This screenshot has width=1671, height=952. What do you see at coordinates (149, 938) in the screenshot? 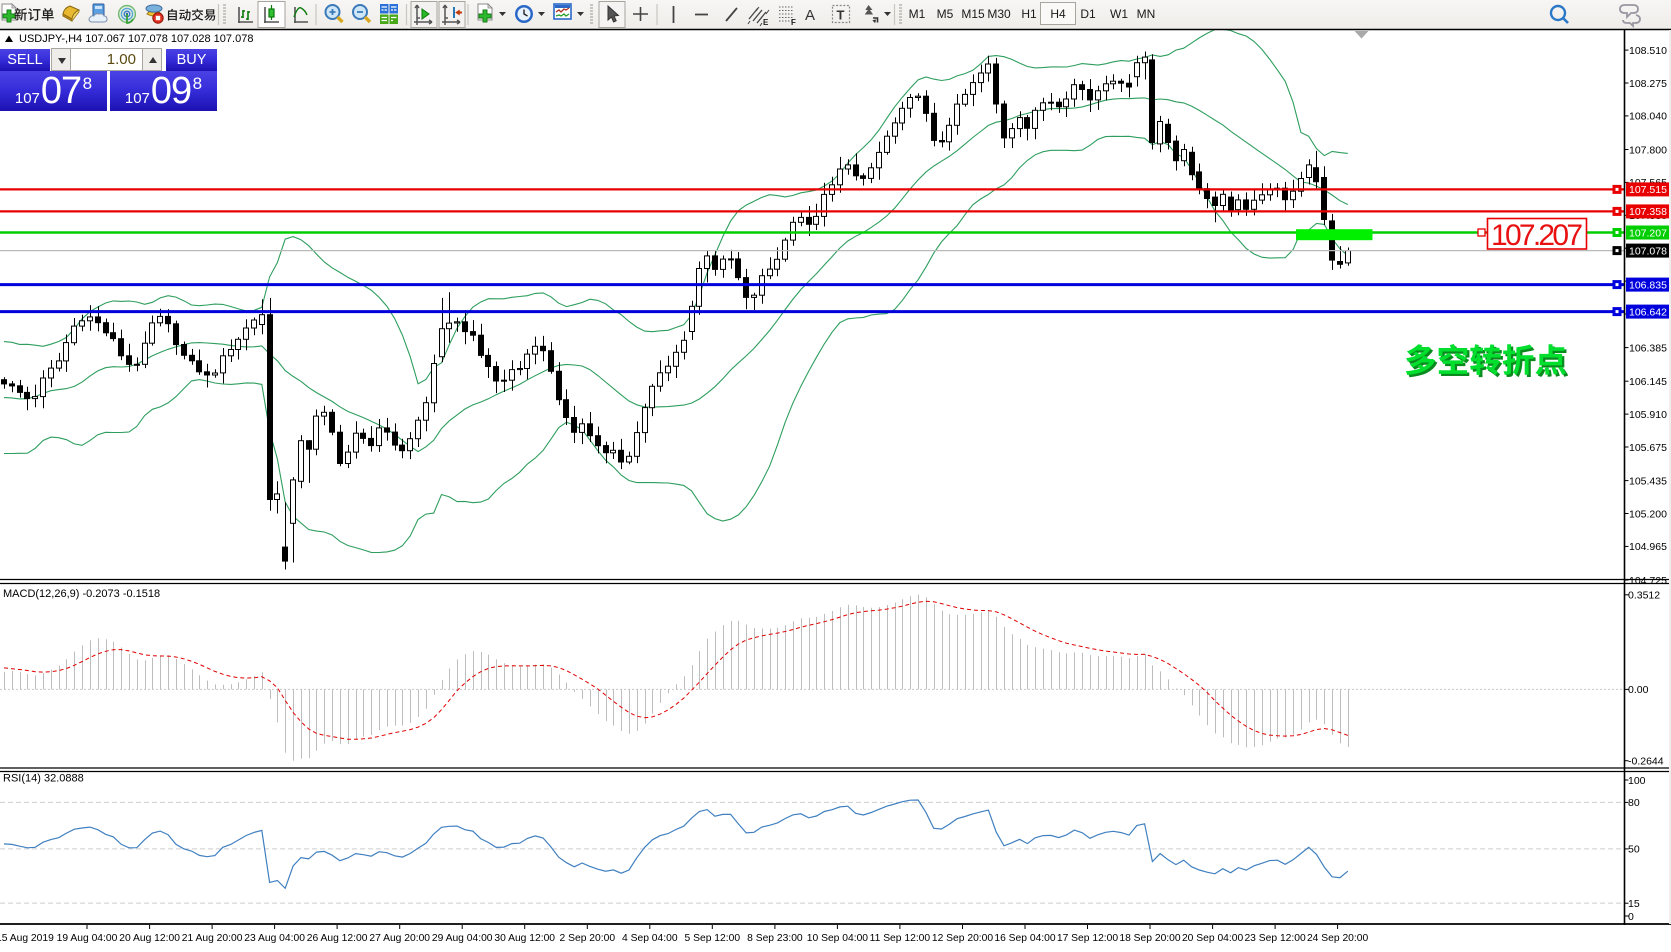
I see `svg-text: 20 Aug 12:00` at bounding box center [149, 938].